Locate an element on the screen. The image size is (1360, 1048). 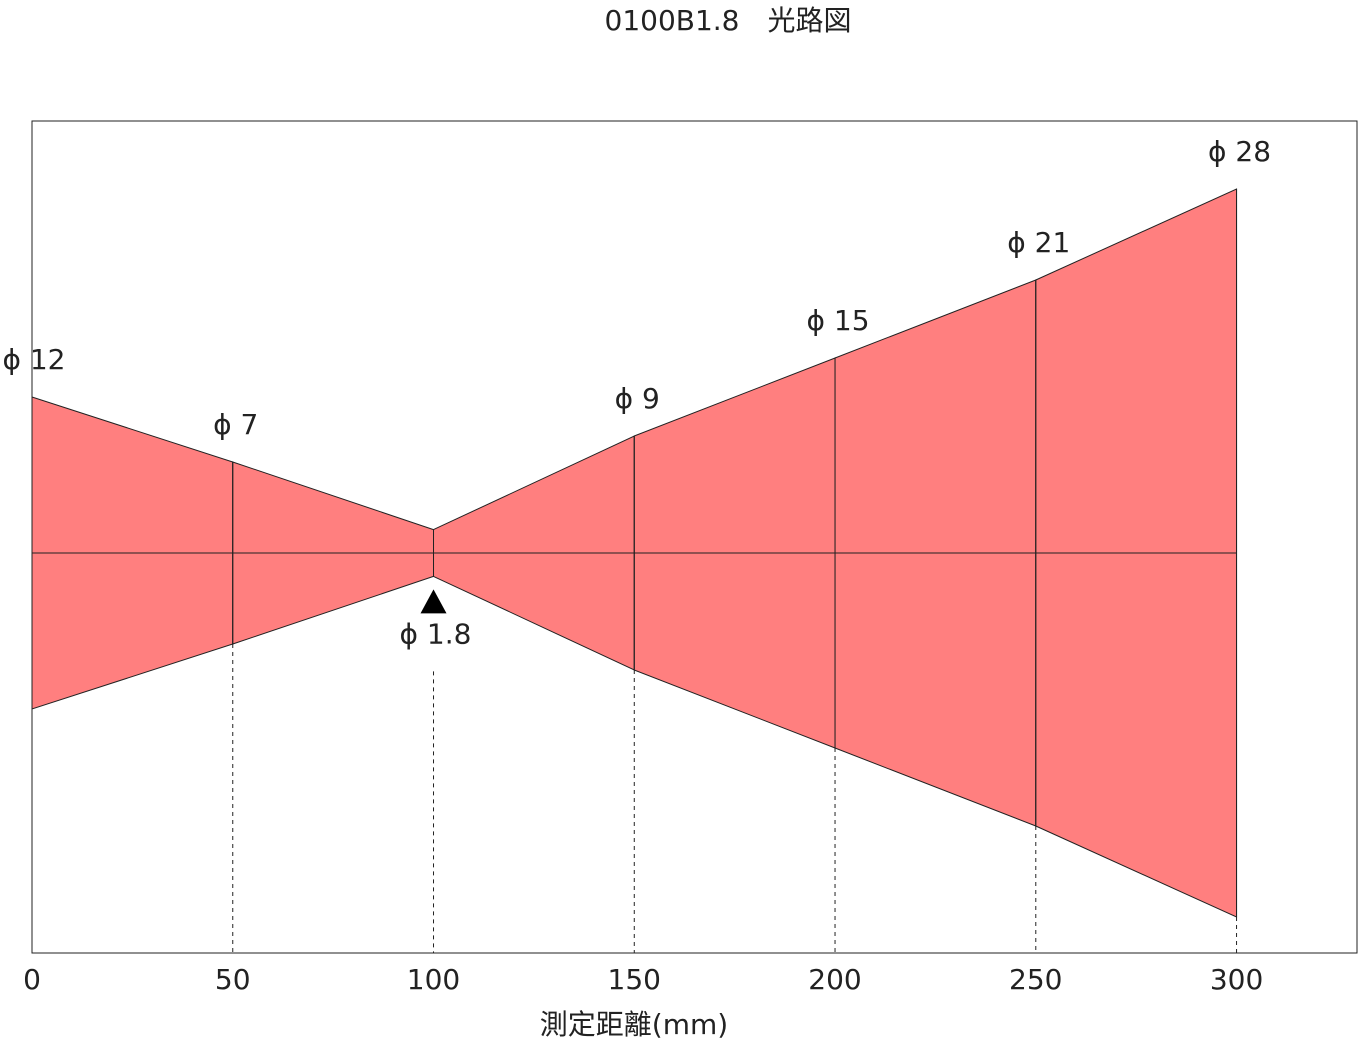
value-label: ϕ 7 is located at coordinates (235, 424).